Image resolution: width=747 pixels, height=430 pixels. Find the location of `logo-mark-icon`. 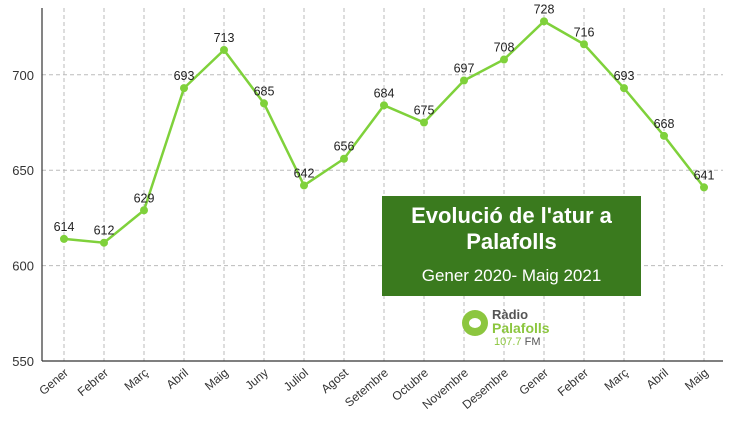

logo-mark-icon is located at coordinates (475, 323).